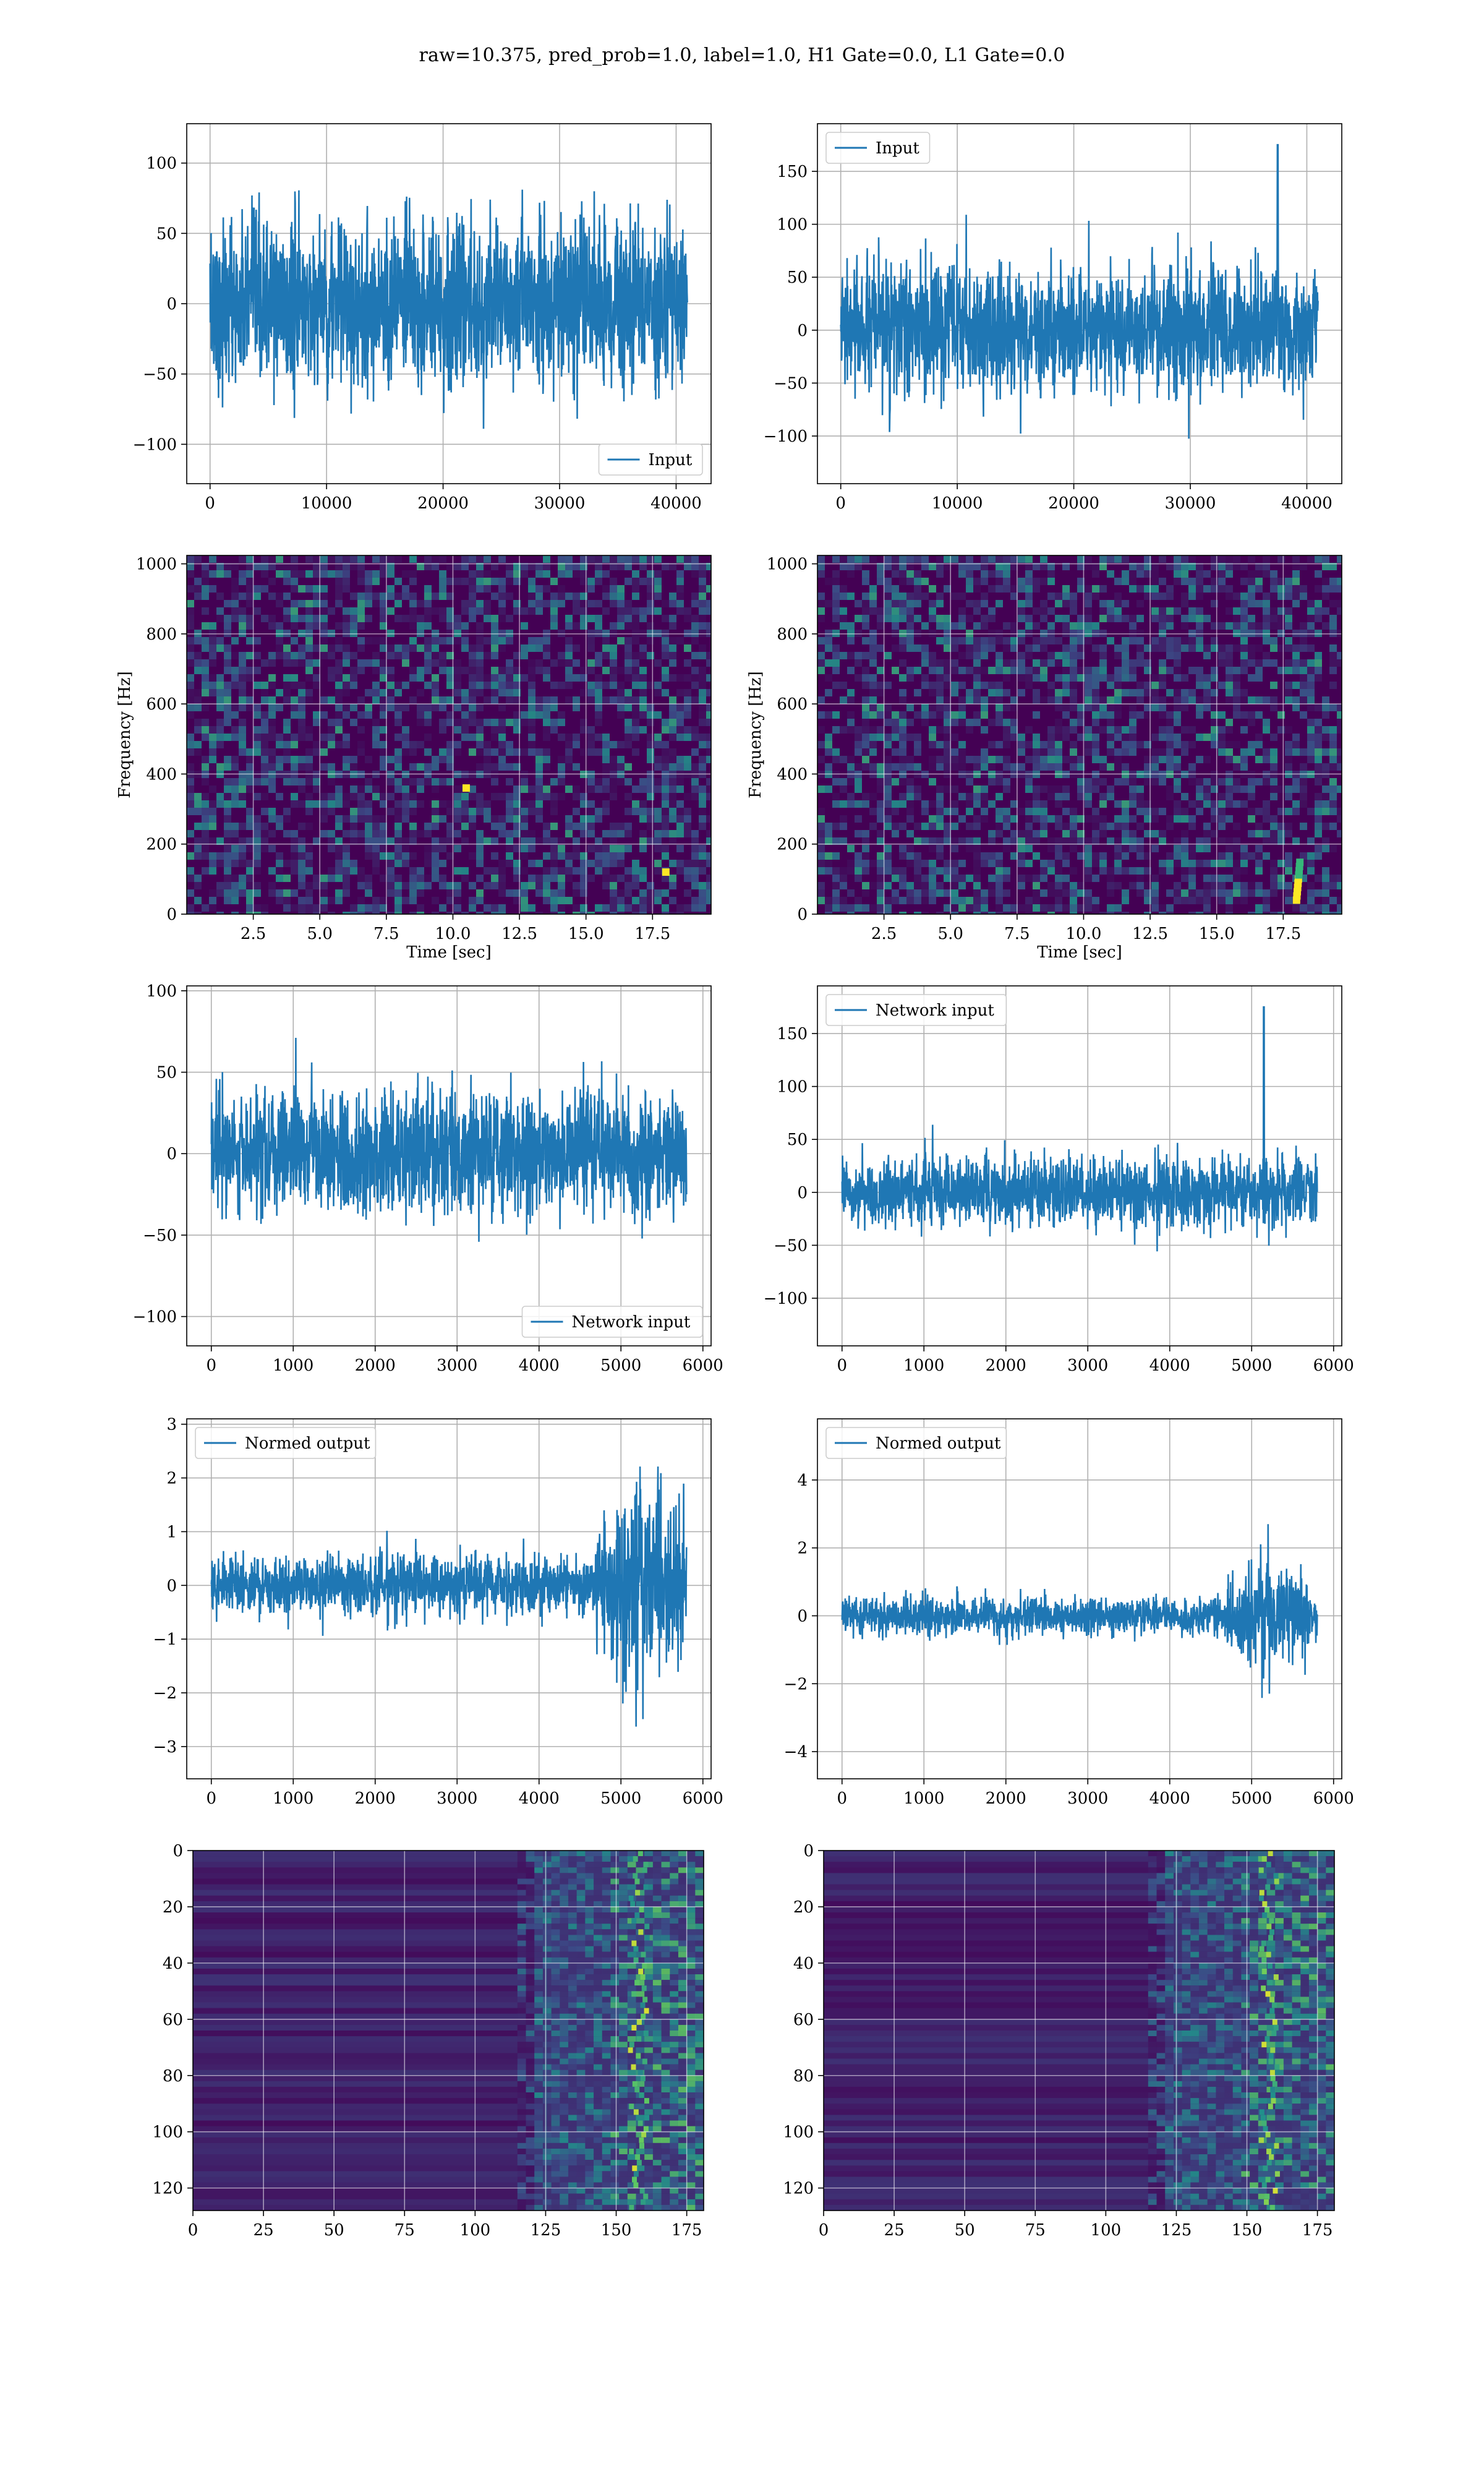 The height and width of the screenshot is (2474, 1484). Describe the element at coordinates (173, 1907) in the screenshot. I see `y-tick-label: 20` at that location.